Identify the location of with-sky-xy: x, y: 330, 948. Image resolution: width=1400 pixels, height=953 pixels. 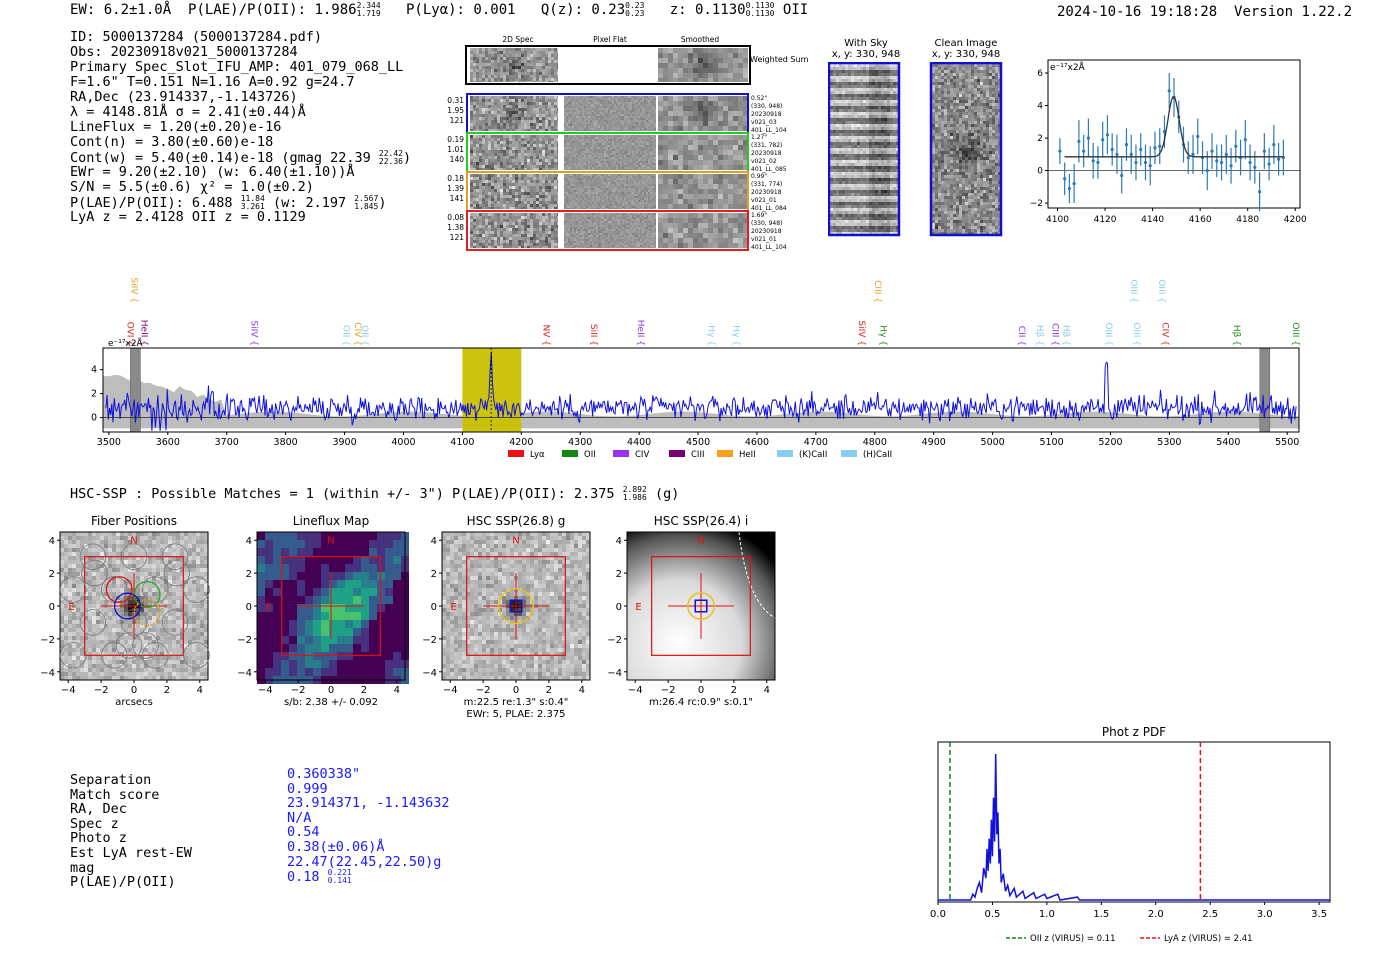
(866, 54).